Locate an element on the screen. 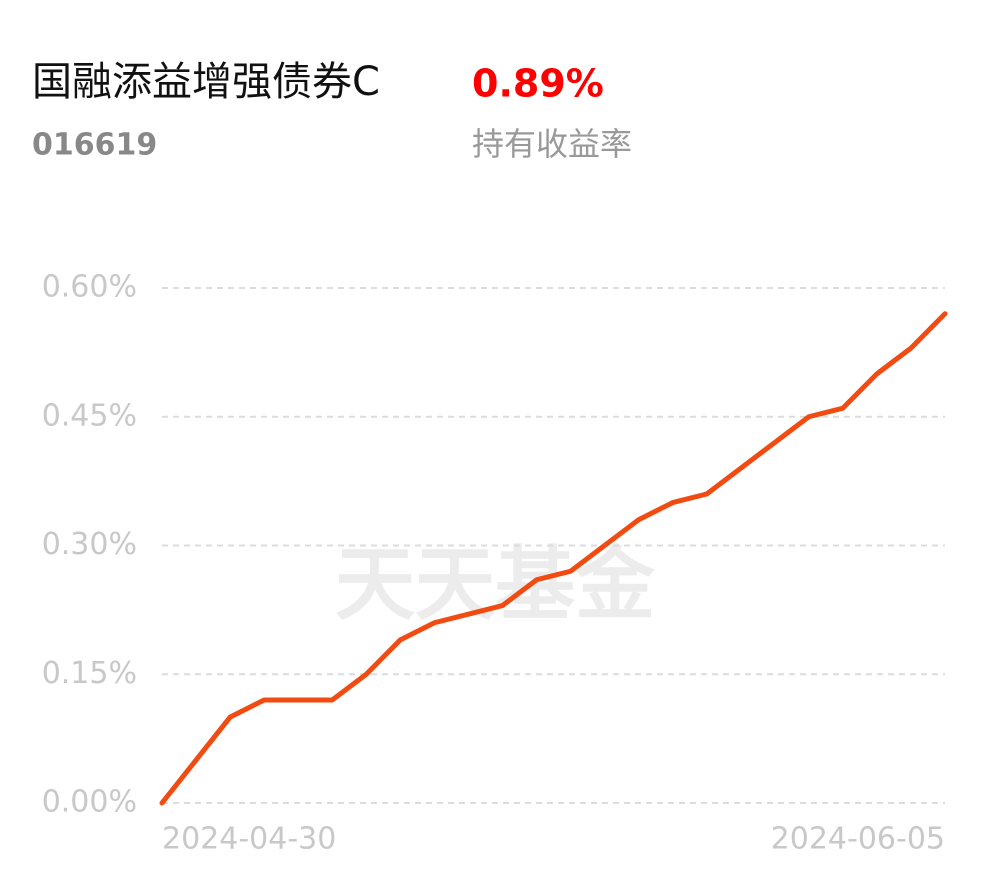 Image resolution: width=990 pixels, height=882 pixels. x-tick-label: 2024-04-30 is located at coordinates (249, 839).